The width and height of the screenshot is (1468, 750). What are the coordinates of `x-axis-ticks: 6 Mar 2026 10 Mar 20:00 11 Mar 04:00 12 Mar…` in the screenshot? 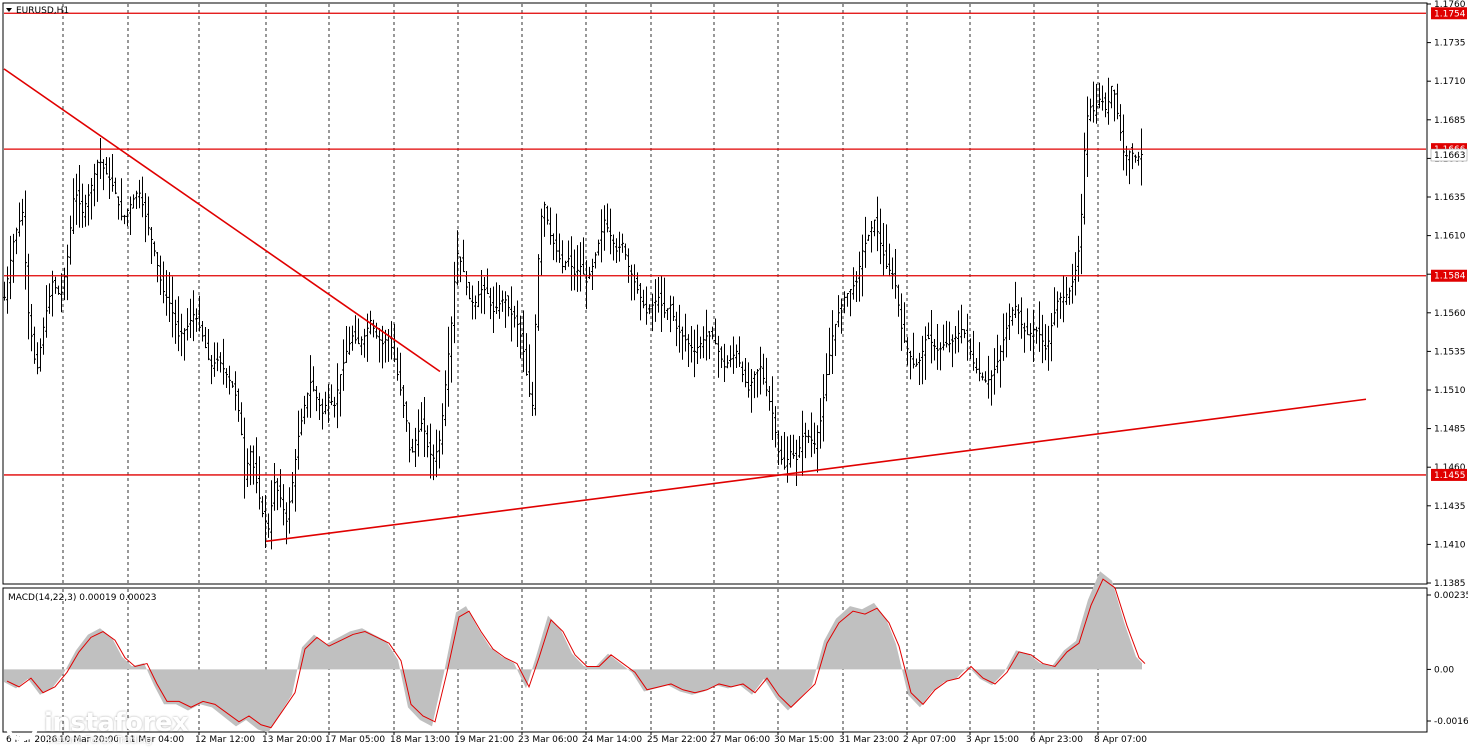 It's located at (576, 738).